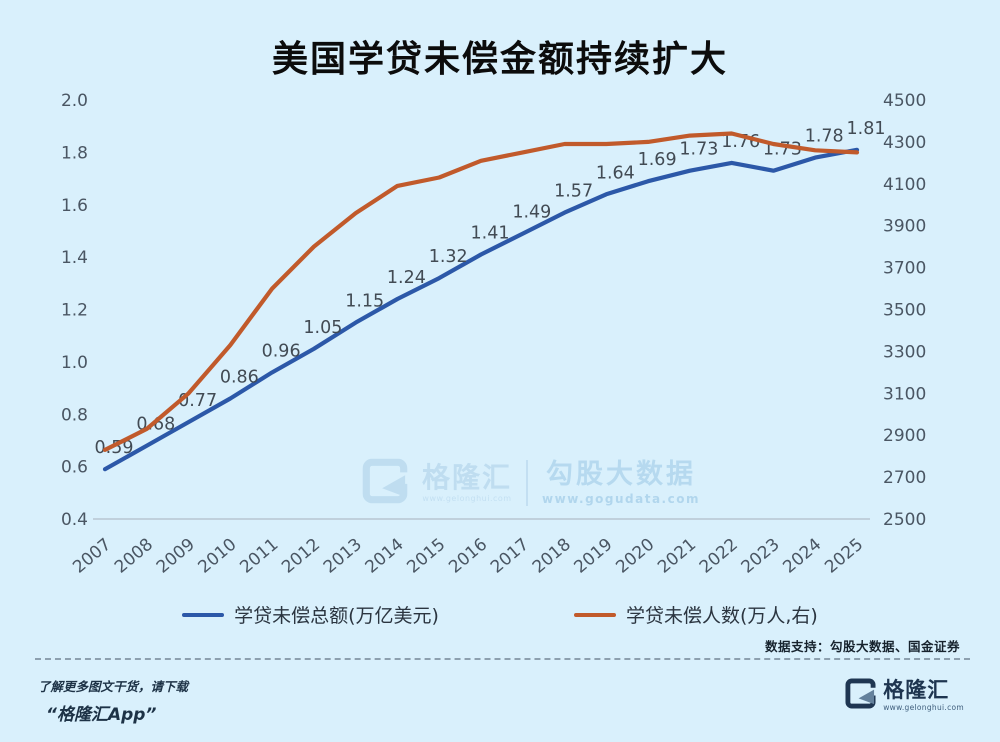  What do you see at coordinates (74, 415) in the screenshot?
I see `left-axis-tick: 0.8` at bounding box center [74, 415].